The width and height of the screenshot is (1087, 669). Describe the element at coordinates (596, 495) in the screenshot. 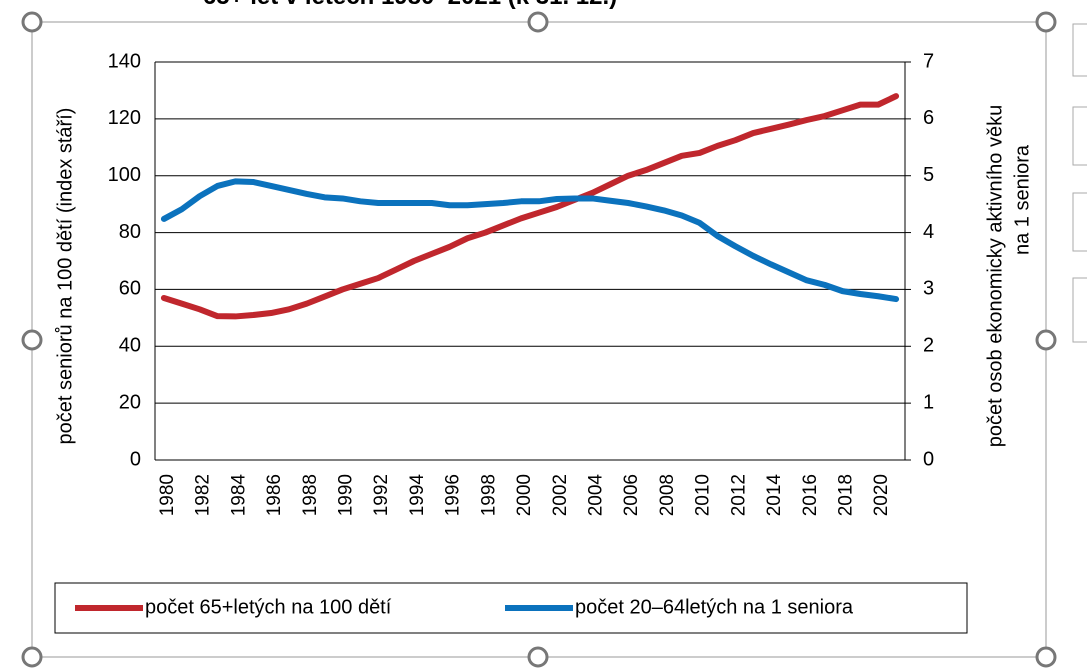

I see `x-tick-label: 2004` at that location.